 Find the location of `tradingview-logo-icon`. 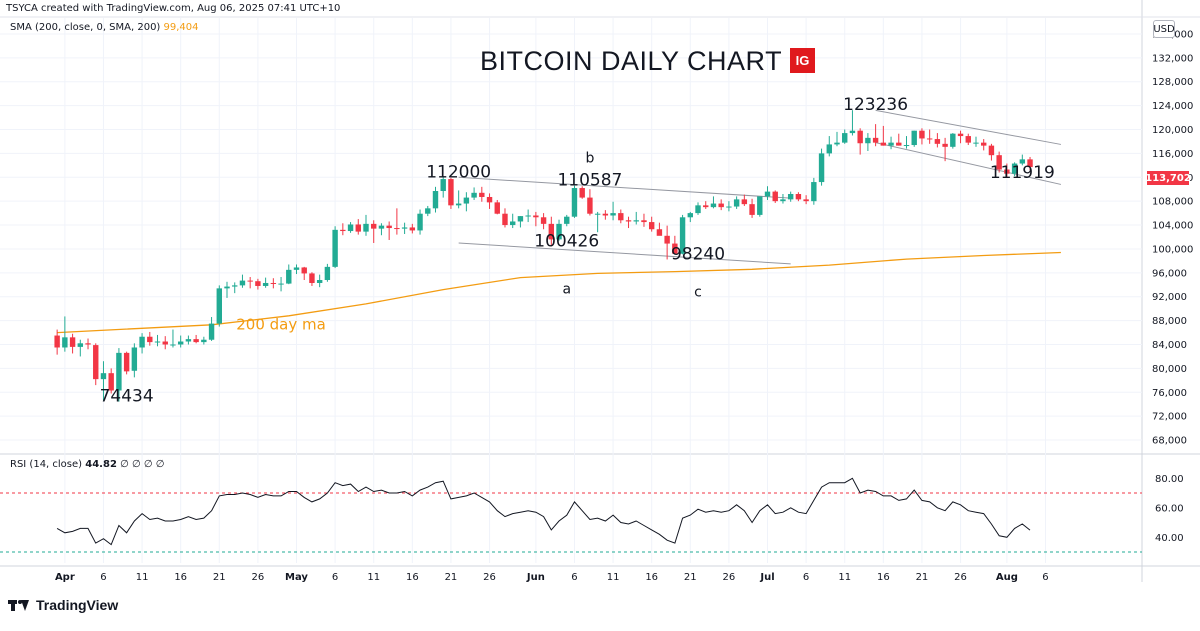

tradingview-logo-icon is located at coordinates (19, 605).